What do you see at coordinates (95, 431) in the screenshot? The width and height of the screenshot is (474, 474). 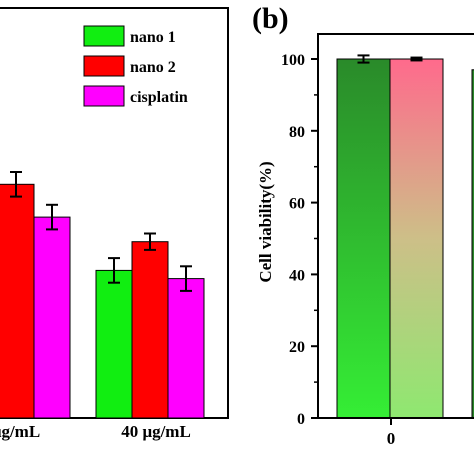 I see `panel-a-x-tick-labels: μg/mL 40 μg/mL` at bounding box center [95, 431].